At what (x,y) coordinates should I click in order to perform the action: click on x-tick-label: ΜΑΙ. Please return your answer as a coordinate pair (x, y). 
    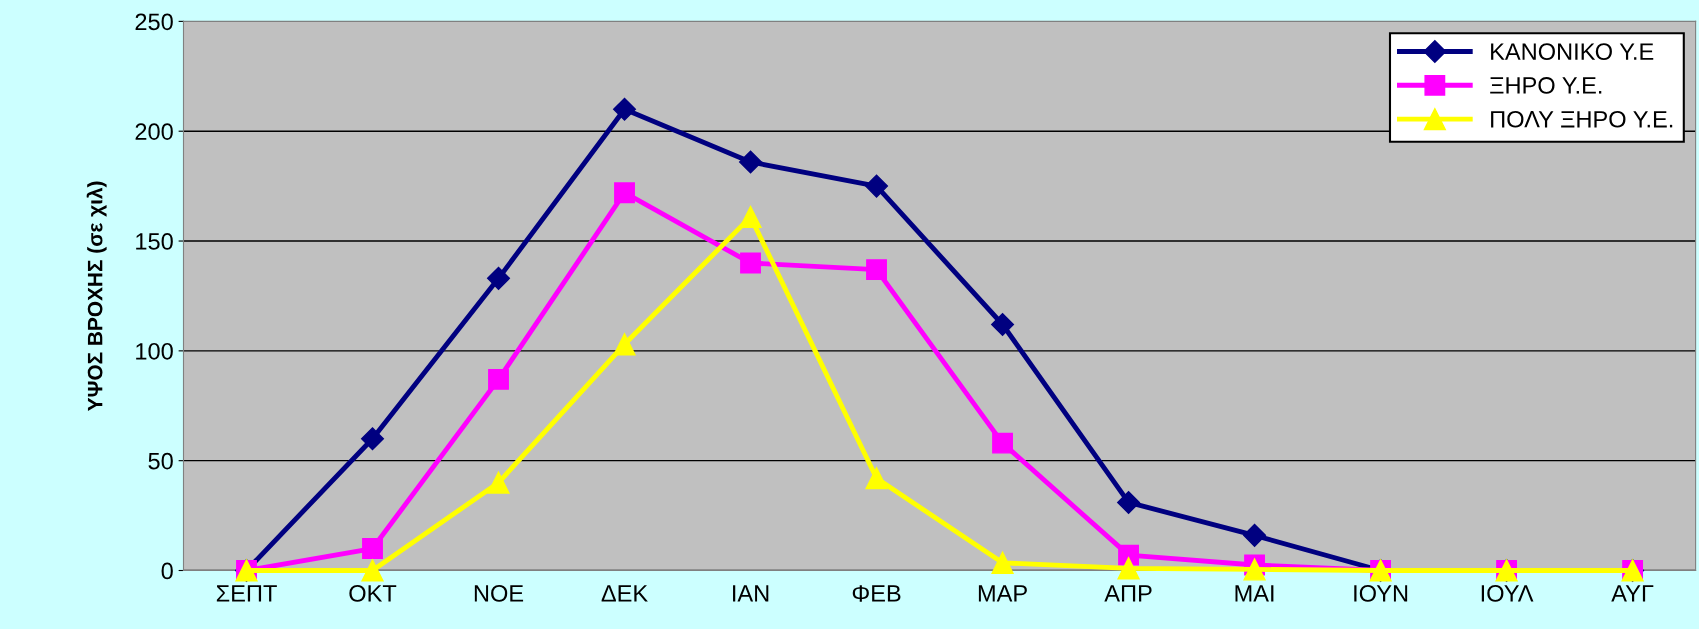
    Looking at the image, I should click on (1254, 593).